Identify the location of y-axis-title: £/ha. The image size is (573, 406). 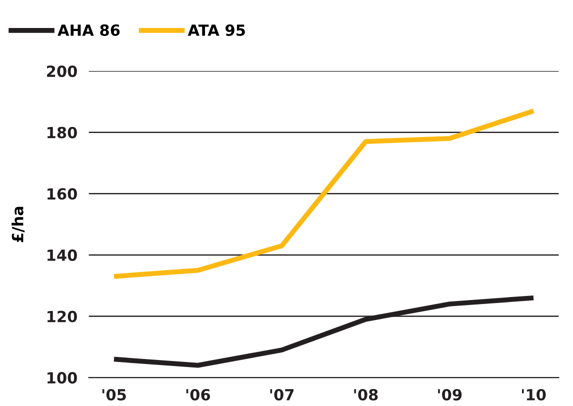
(18, 224).